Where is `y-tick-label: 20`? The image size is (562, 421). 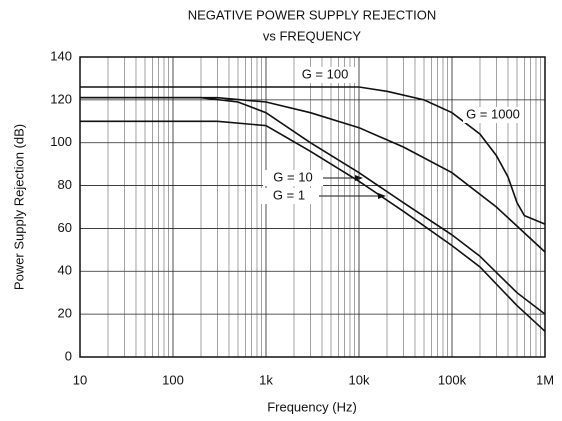 y-tick-label: 20 is located at coordinates (65, 313).